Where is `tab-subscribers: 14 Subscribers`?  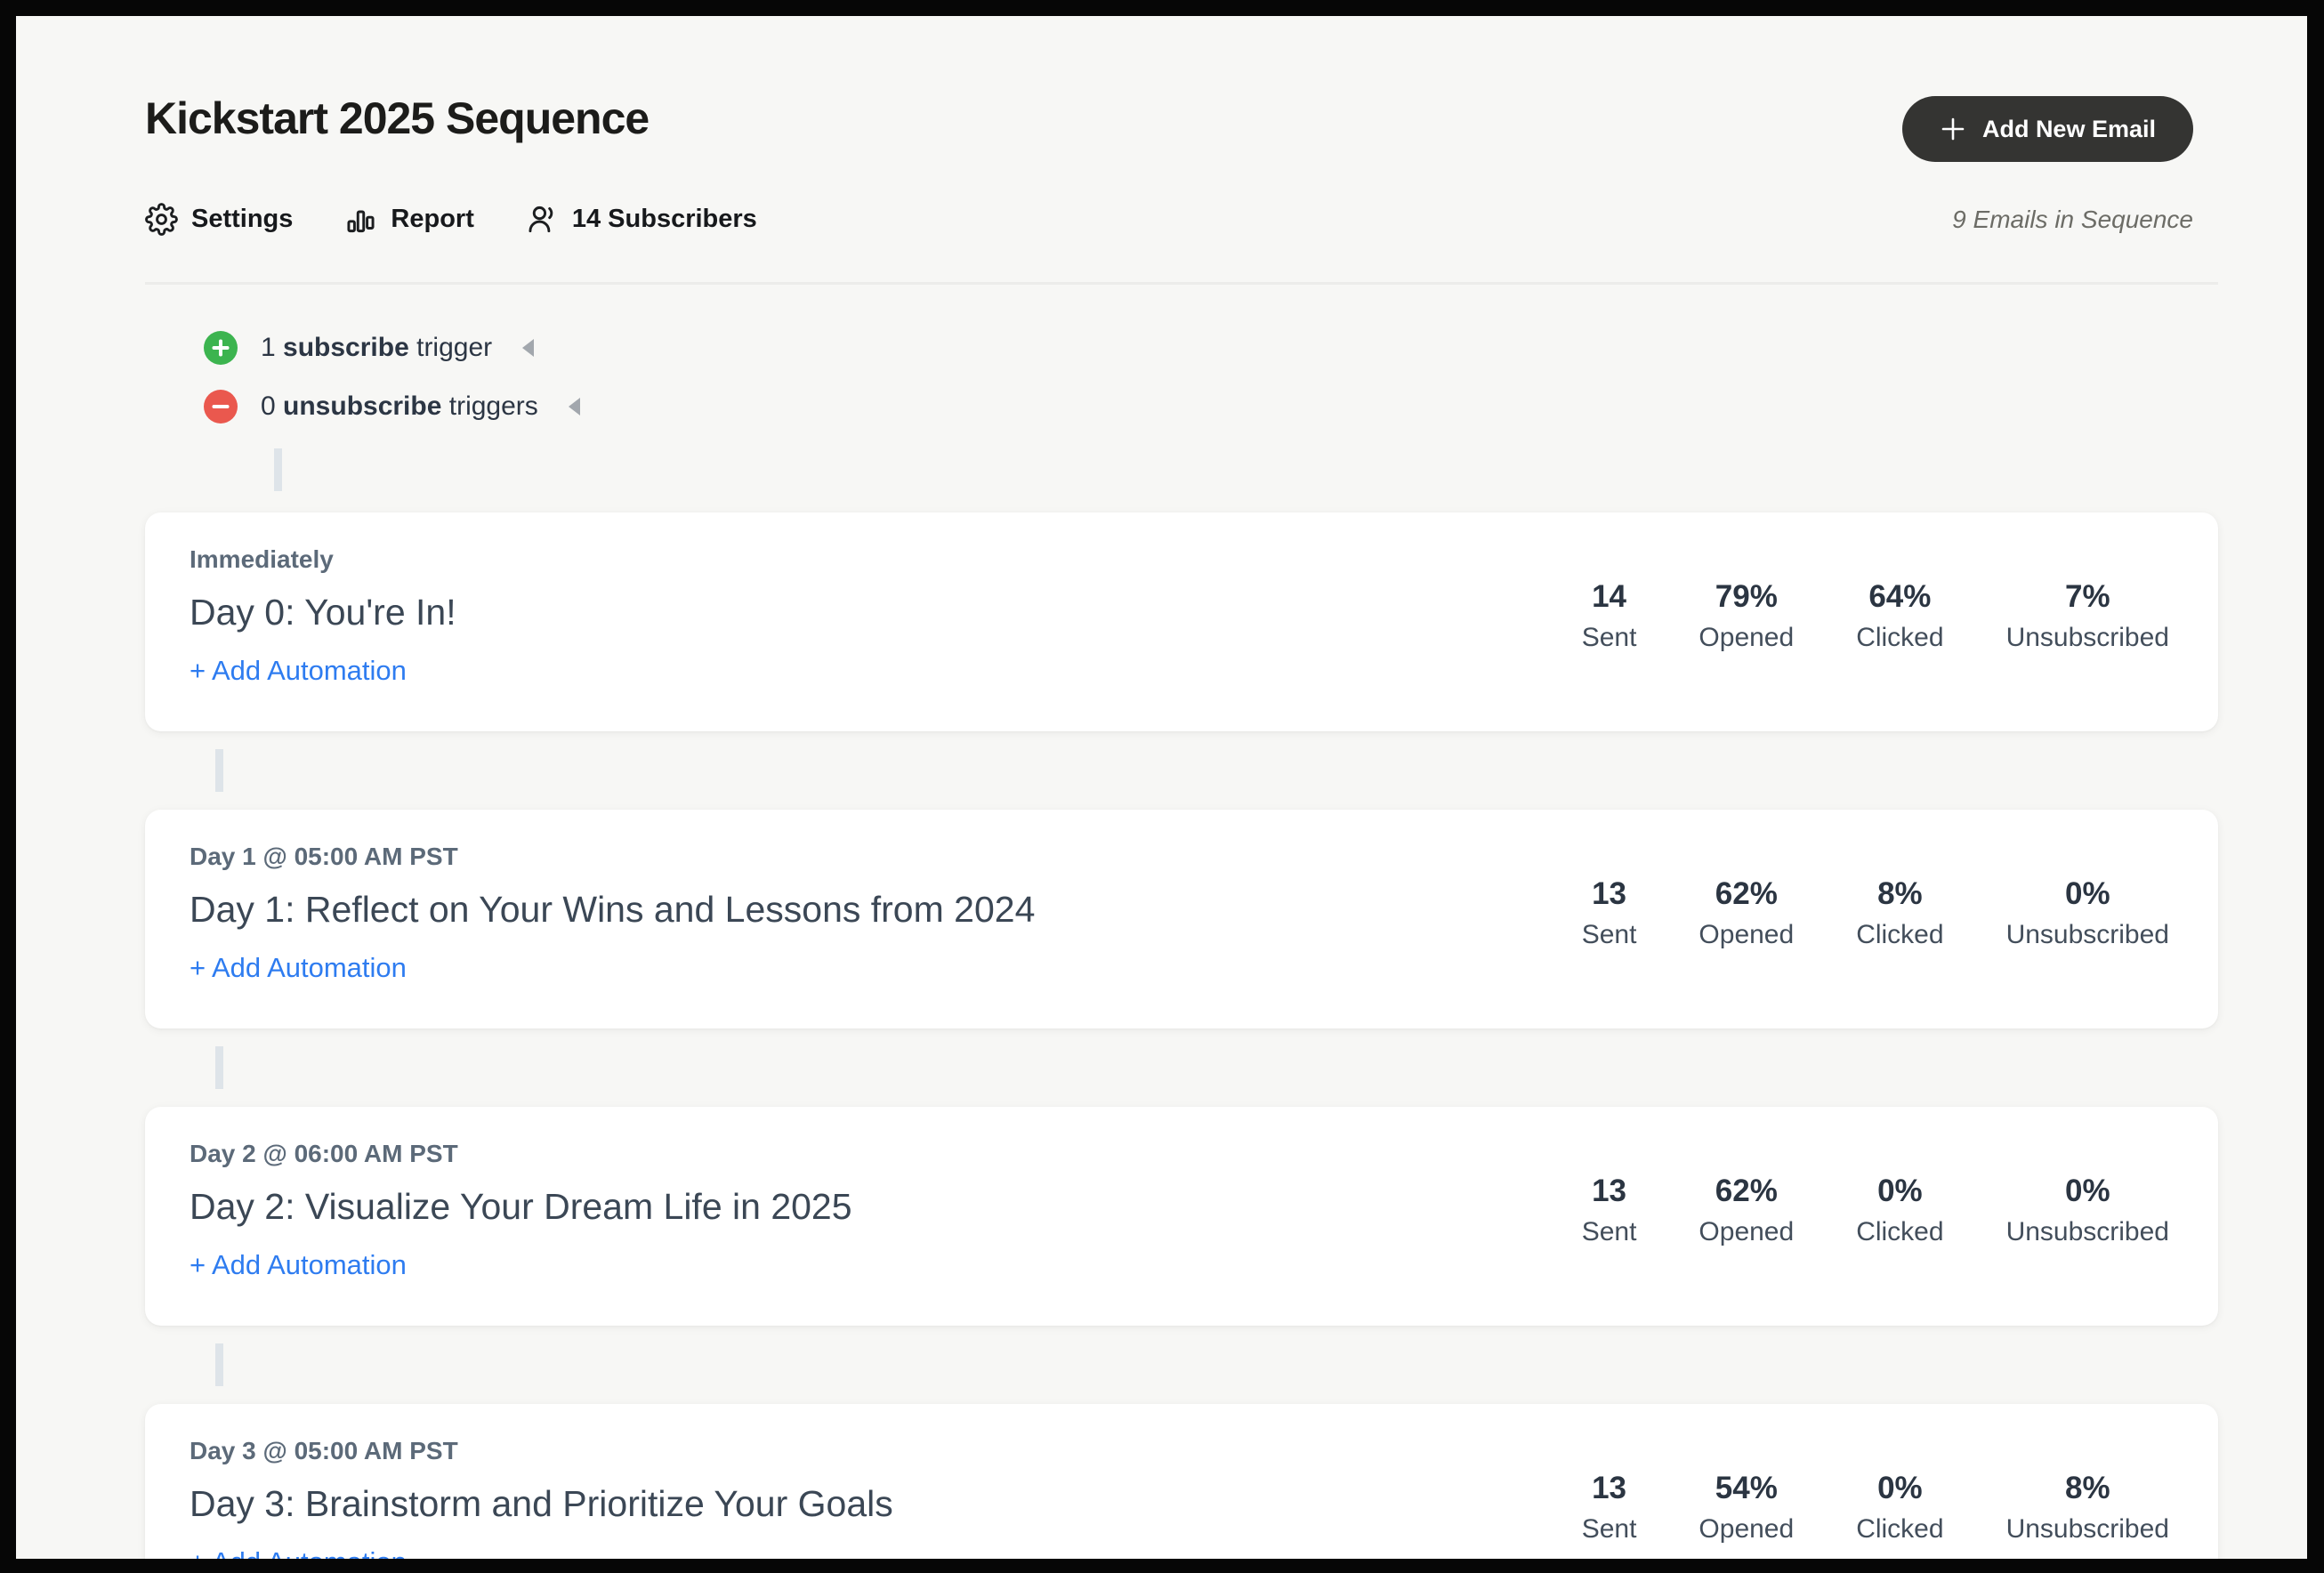 tab-subscribers: 14 Subscribers is located at coordinates (641, 219).